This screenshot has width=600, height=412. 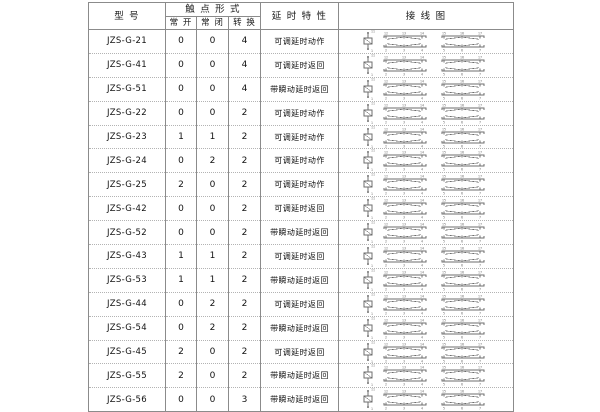 I want to click on cell-delay-characteristic: 可调延时返回, so click(x=300, y=65).